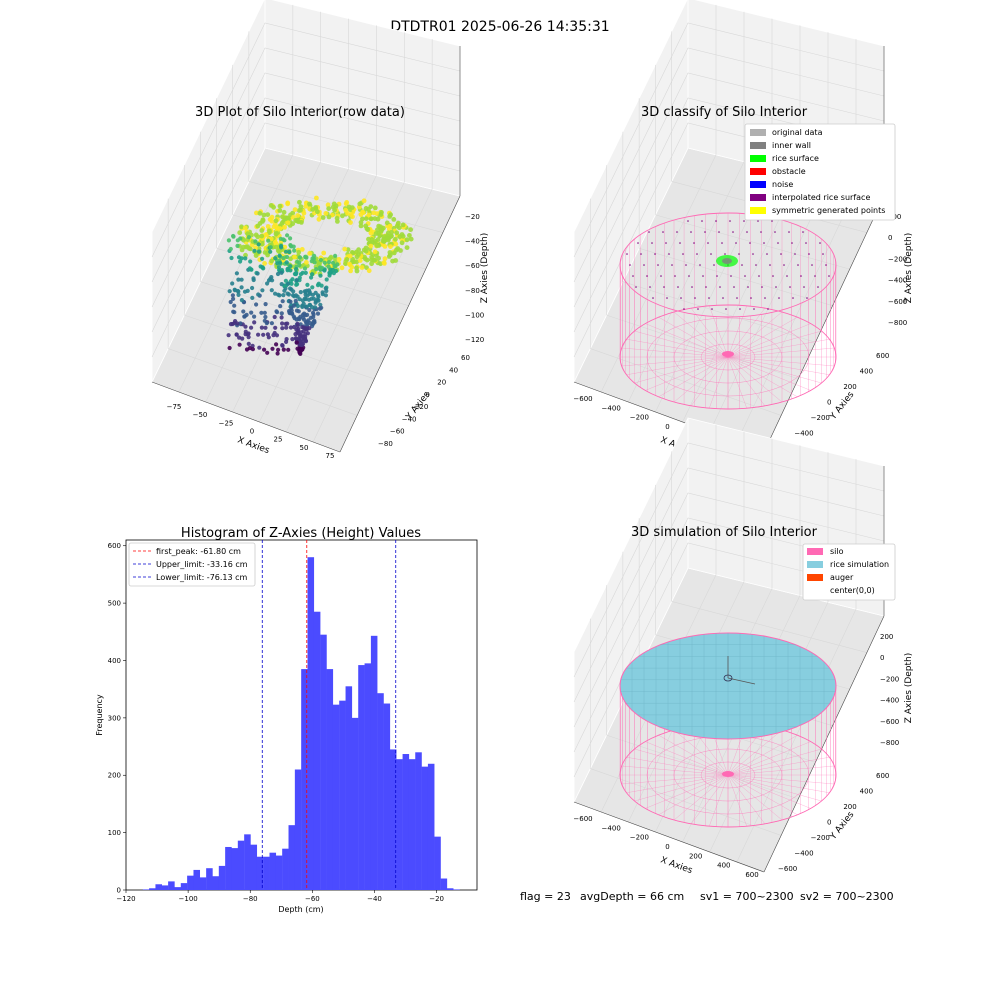 The width and height of the screenshot is (1000, 1000). Describe the element at coordinates (741, 681) in the screenshot. I see `auger-arm` at that location.